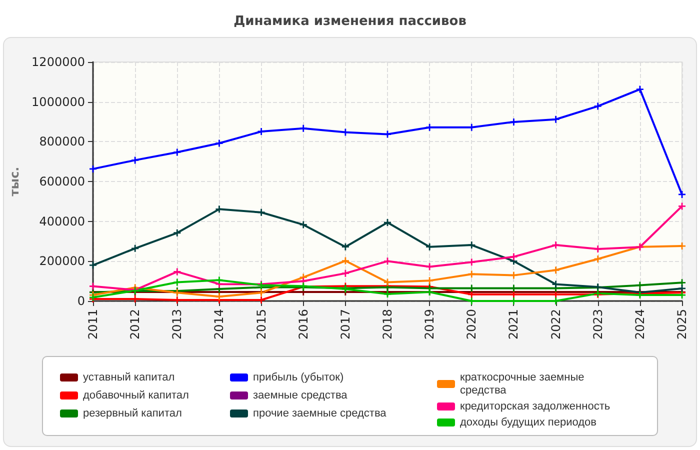  What do you see at coordinates (58, 62) in the screenshot?
I see `y-tick-label: 1200000` at bounding box center [58, 62].